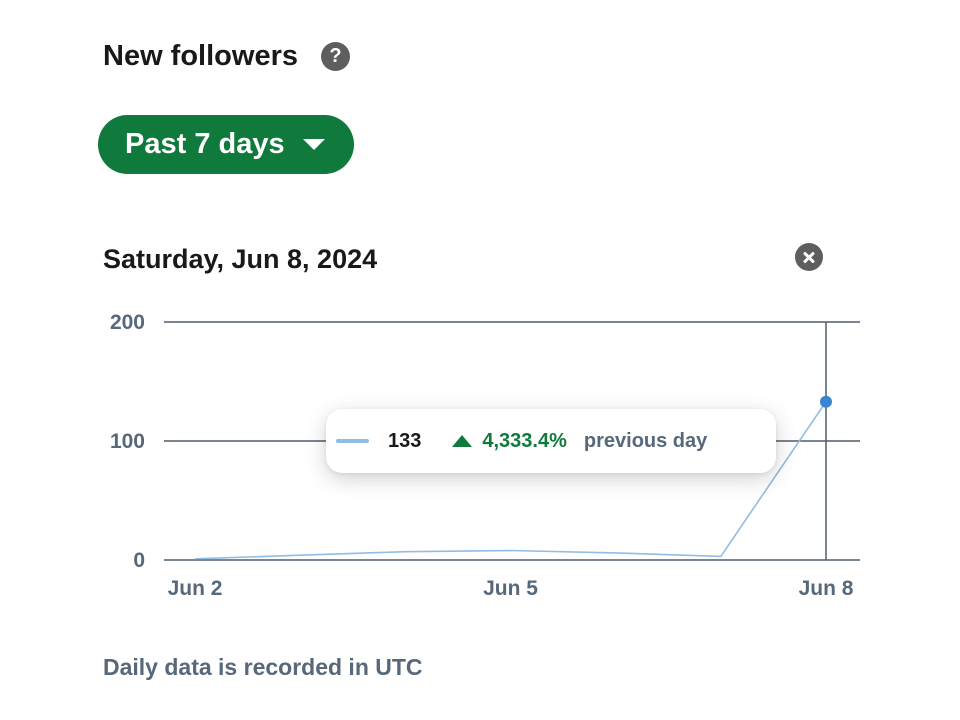 Image resolution: width=960 pixels, height=720 pixels. I want to click on x-tick-label: Jun 5, so click(510, 588).